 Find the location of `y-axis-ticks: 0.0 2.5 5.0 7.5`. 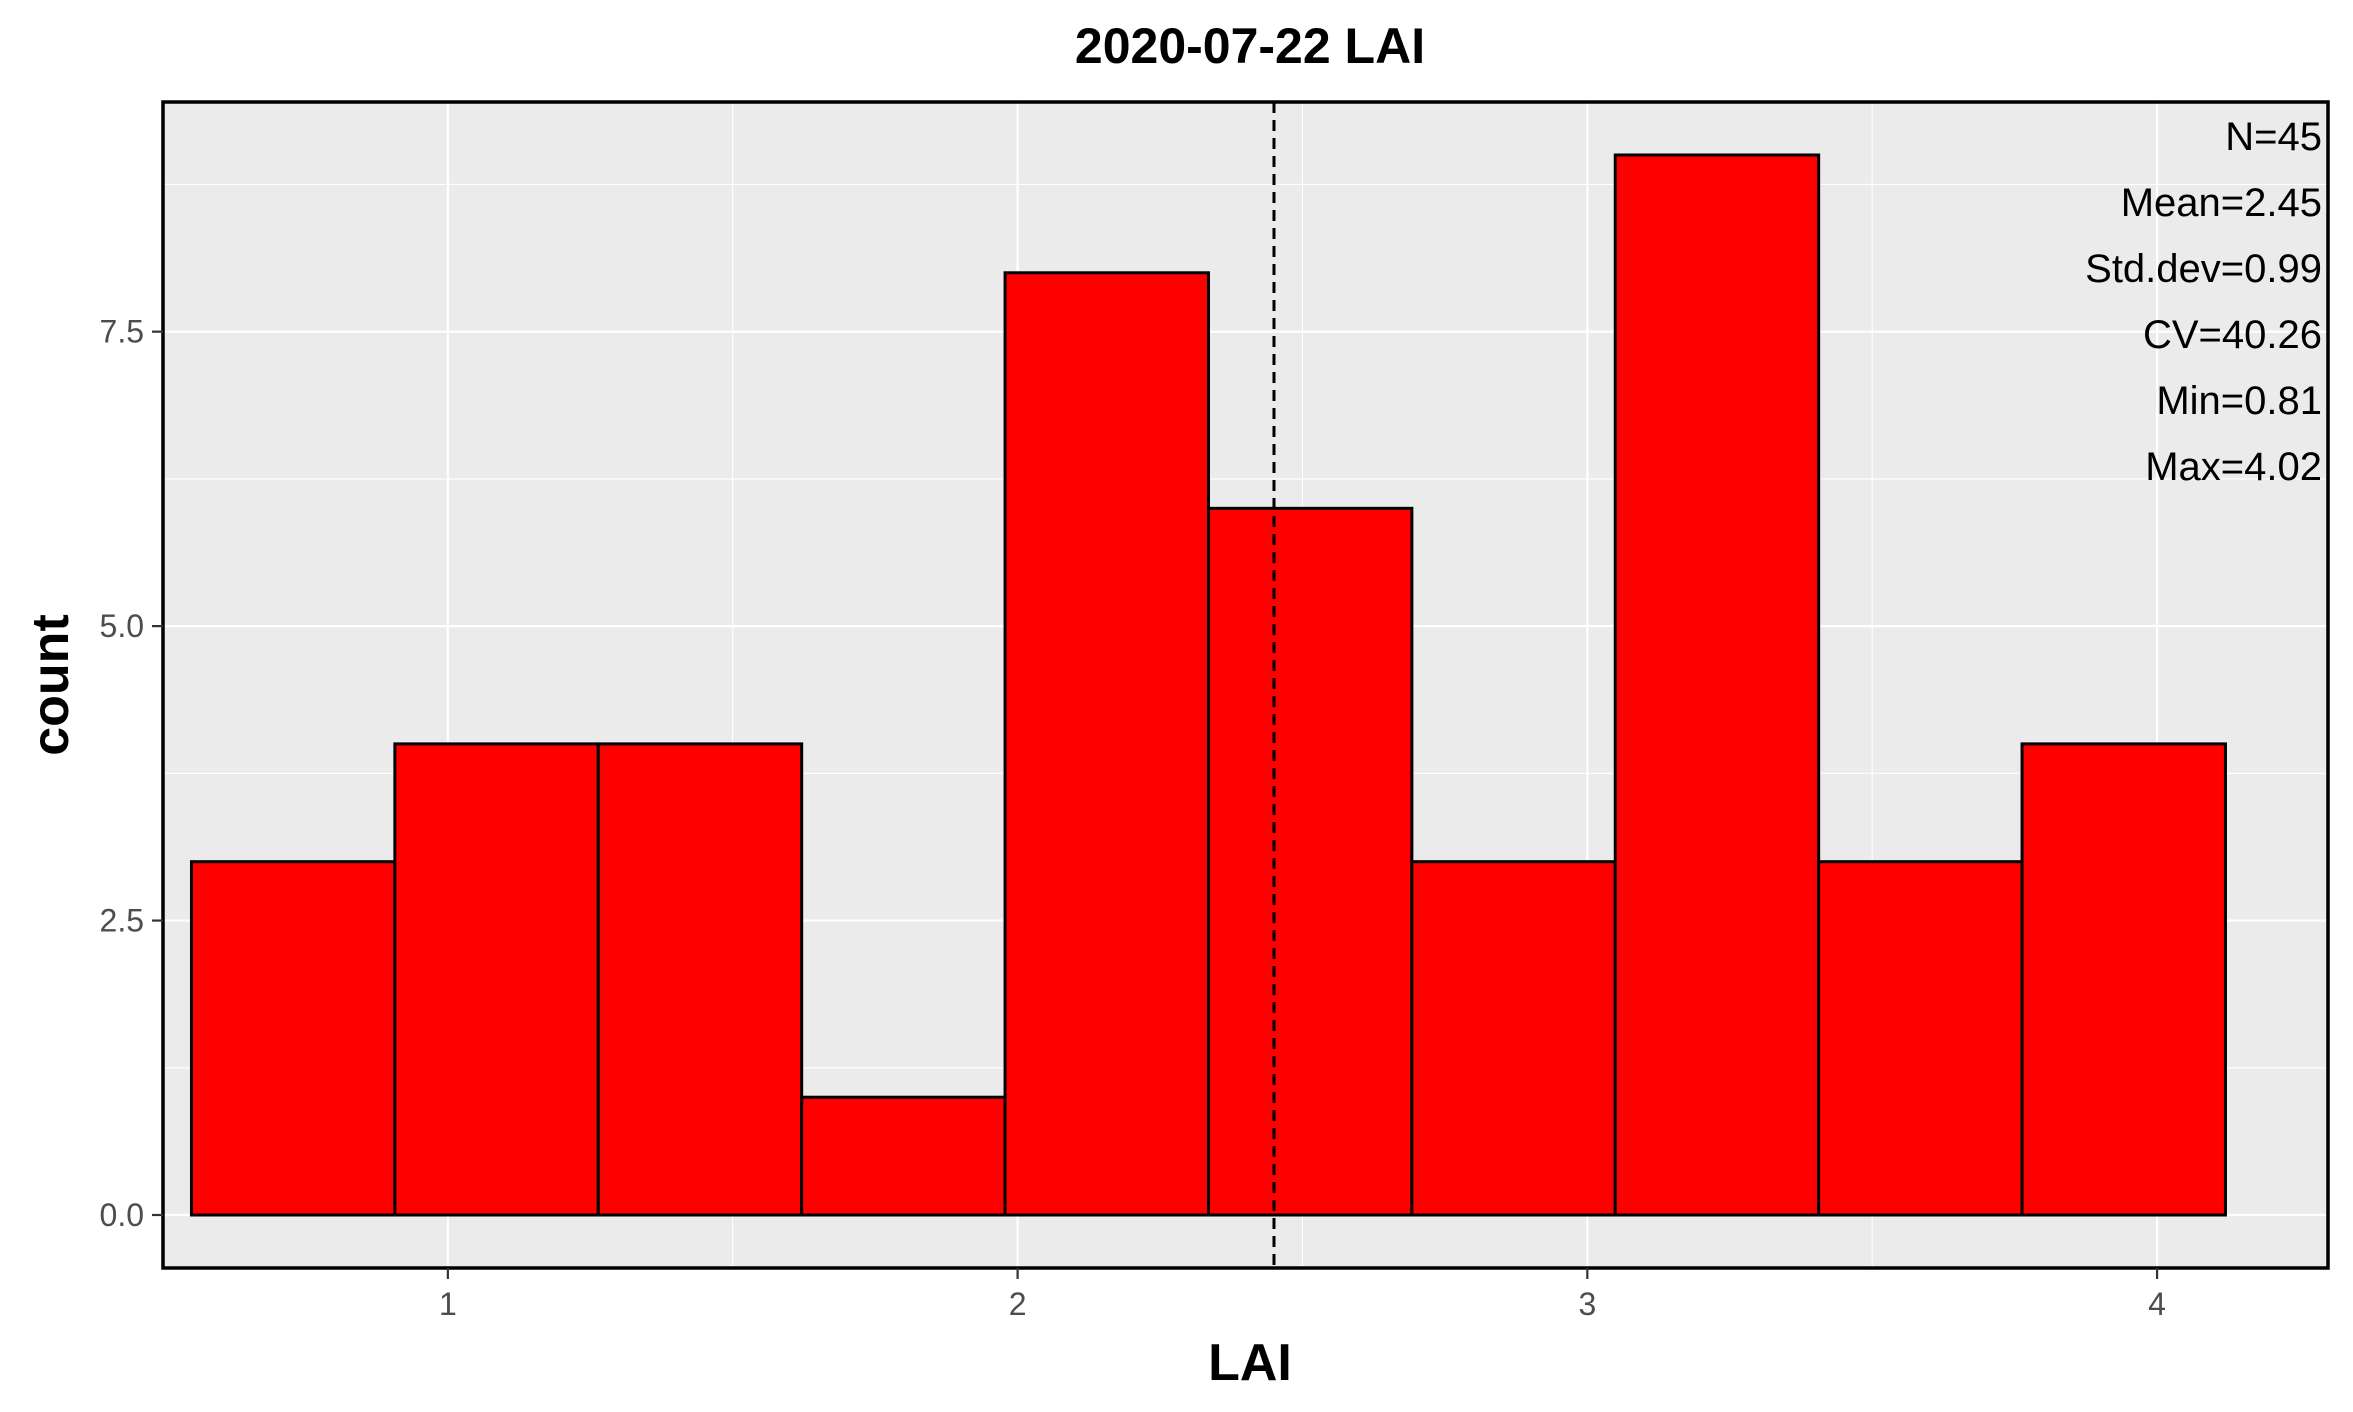

y-axis-ticks: 0.0 2.5 5.0 7.5 is located at coordinates (131, 773).